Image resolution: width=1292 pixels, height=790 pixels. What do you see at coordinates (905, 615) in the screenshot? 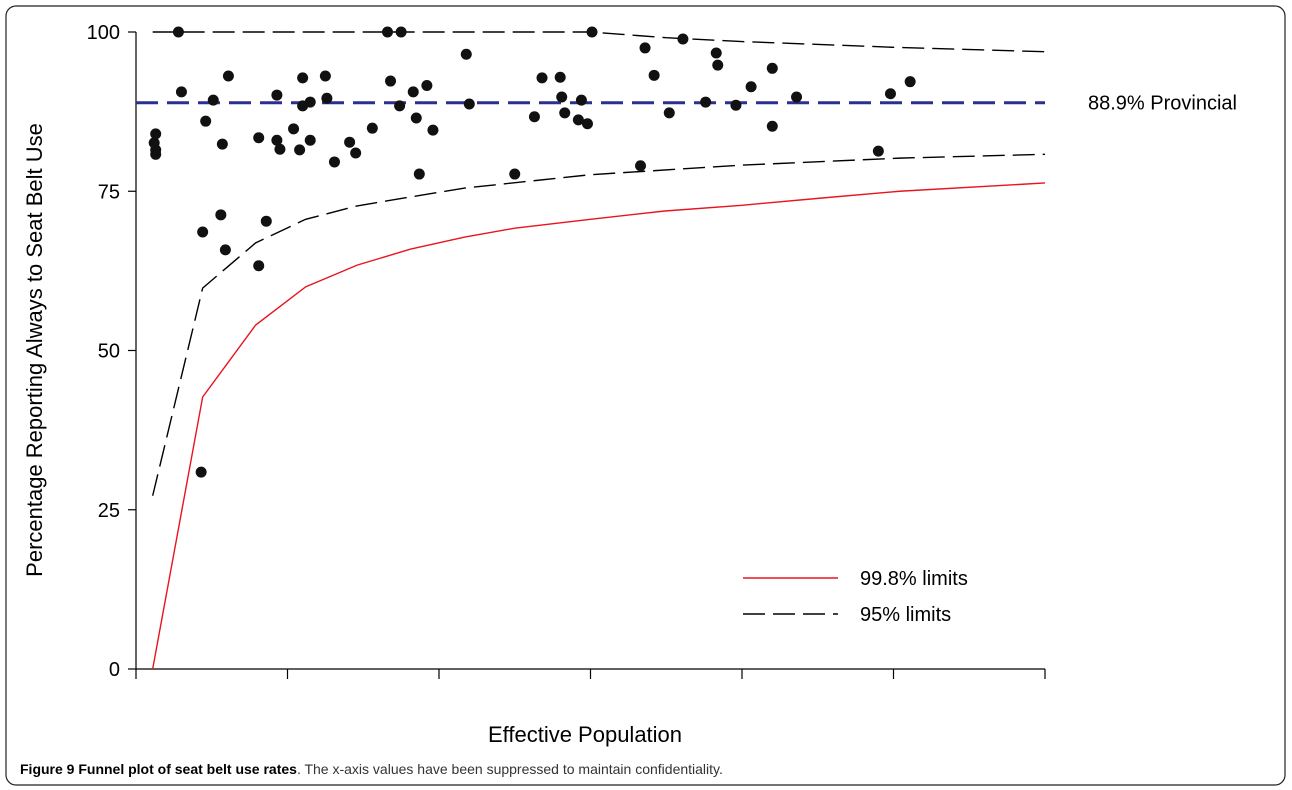
I see `legend-label: 95% limits` at bounding box center [905, 615].